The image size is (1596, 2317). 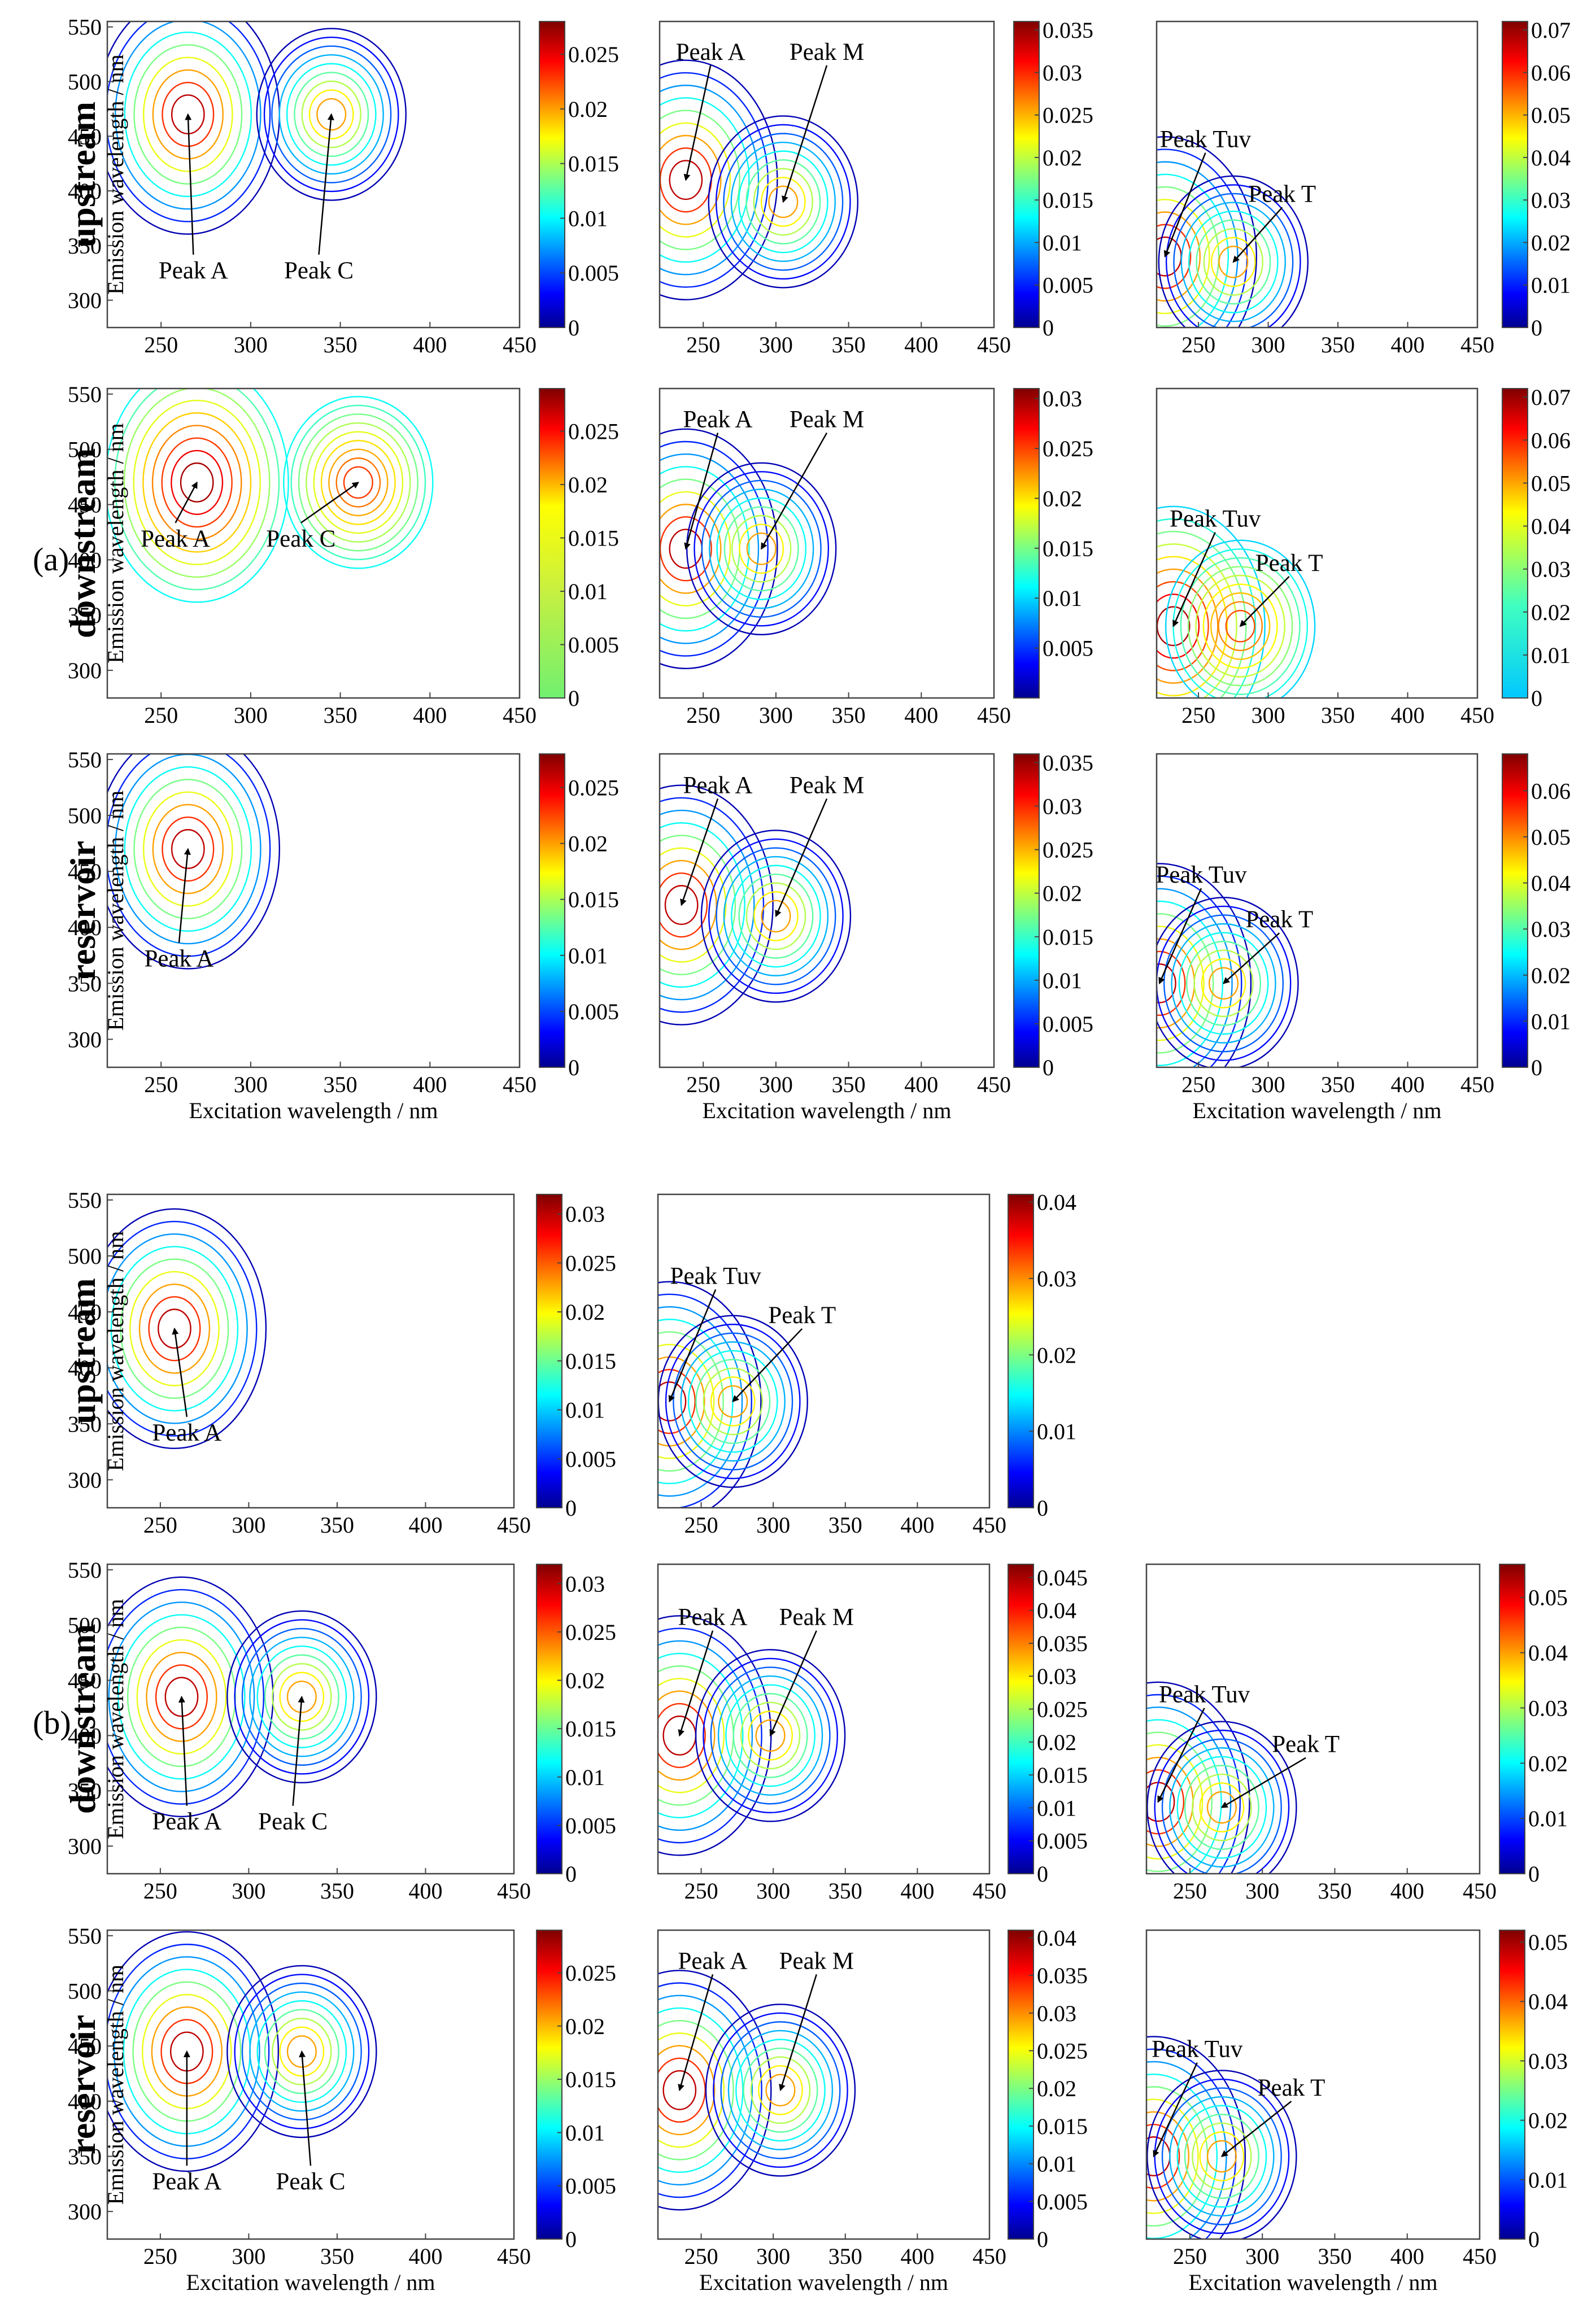 What do you see at coordinates (1408, 715) in the screenshot?
I see `x-tick-label: 400` at bounding box center [1408, 715].